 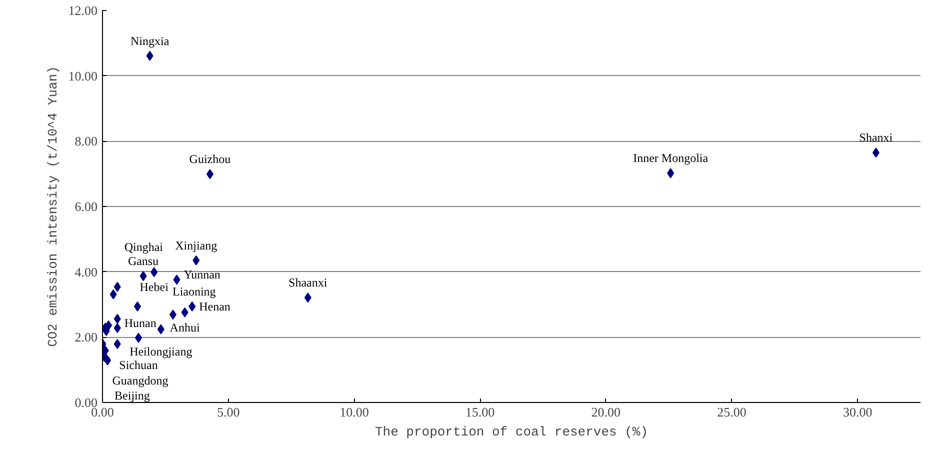 I want to click on y-tick-label: 4.00, so click(x=86, y=272).